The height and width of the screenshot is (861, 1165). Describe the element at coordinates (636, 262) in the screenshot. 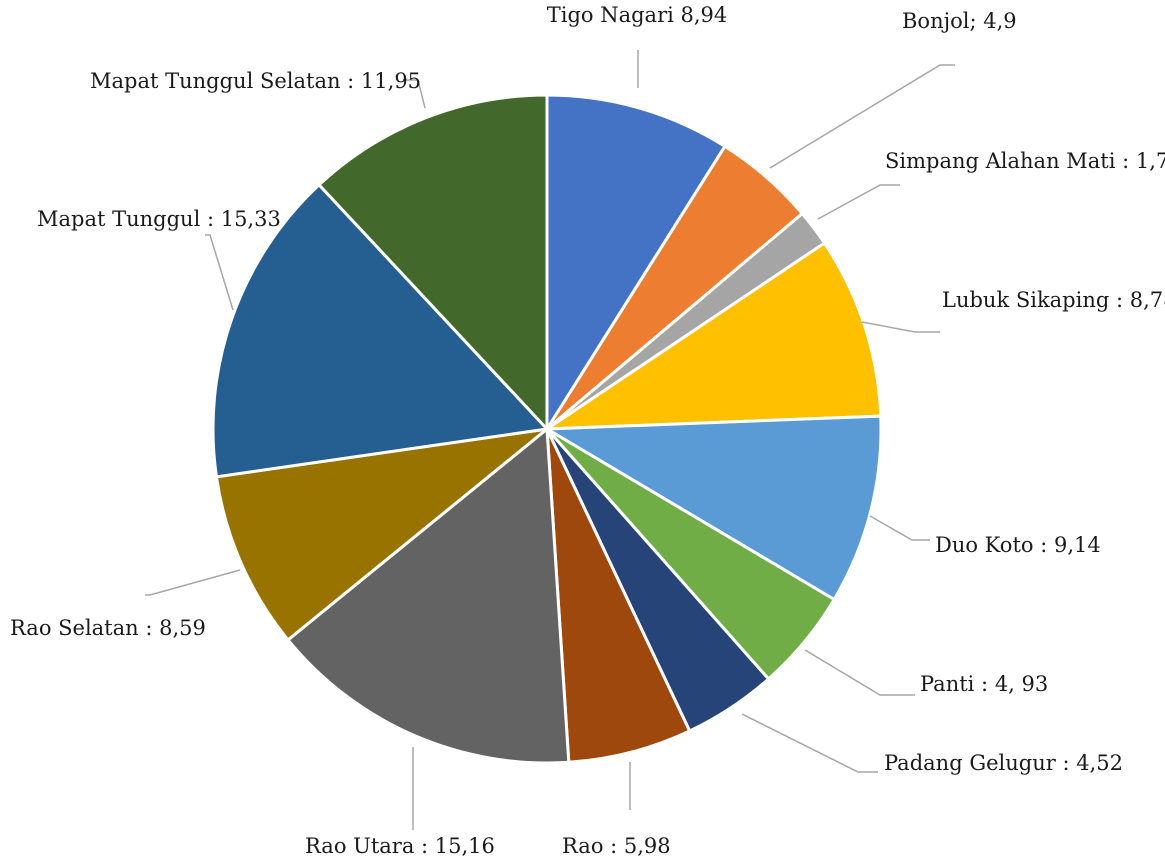

I see `pie-slice-tigo-nagari` at that location.